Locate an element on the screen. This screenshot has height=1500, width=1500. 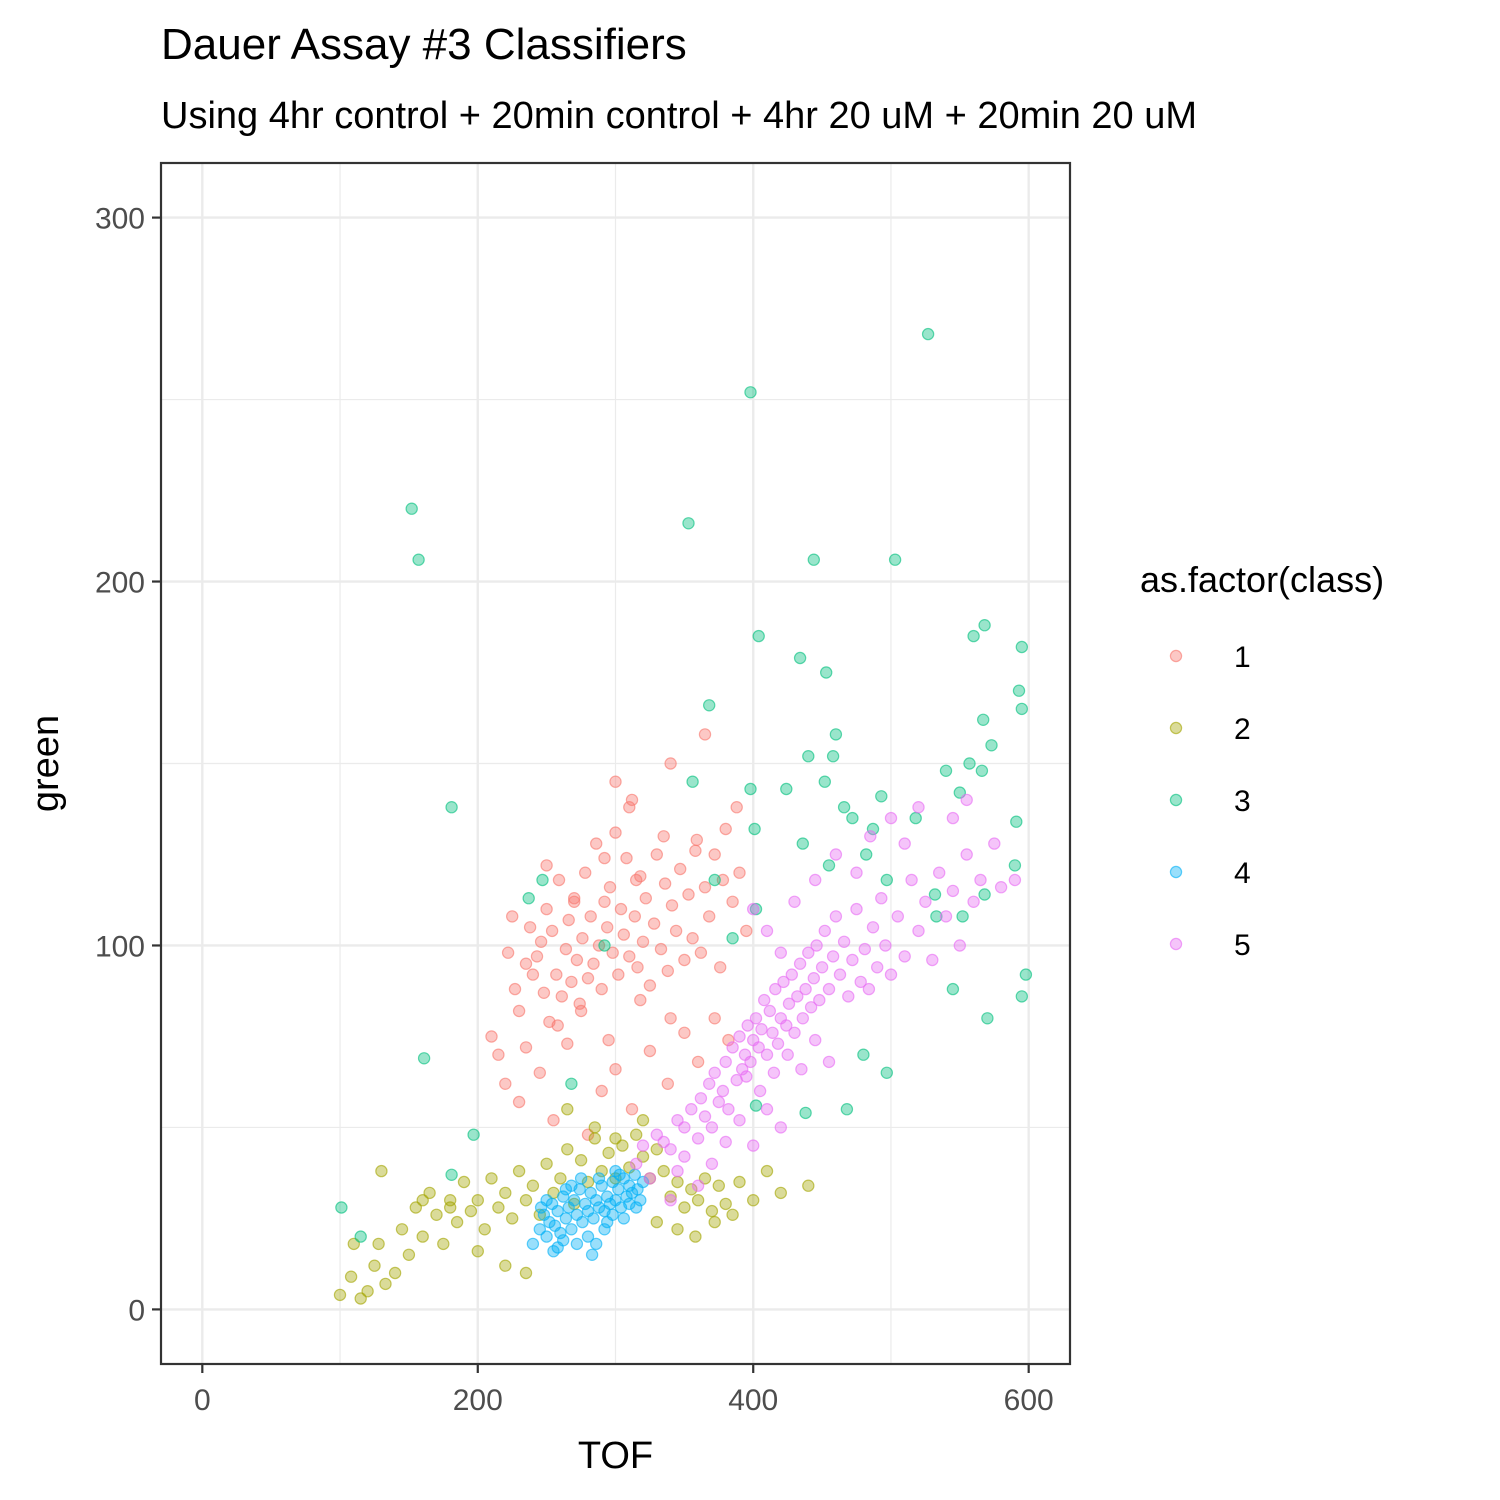
legend-label-5: 5 is located at coordinates (1242, 945).